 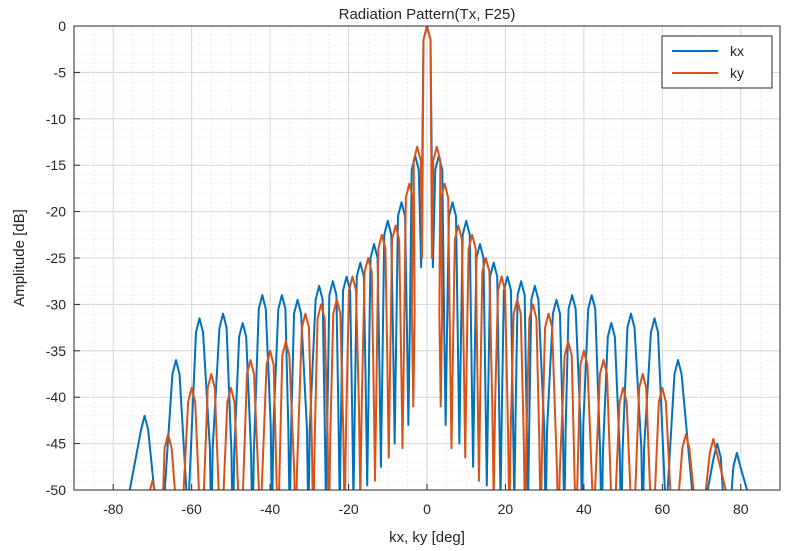 What do you see at coordinates (60, 72) in the screenshot?
I see `y-tick-label: -5` at bounding box center [60, 72].